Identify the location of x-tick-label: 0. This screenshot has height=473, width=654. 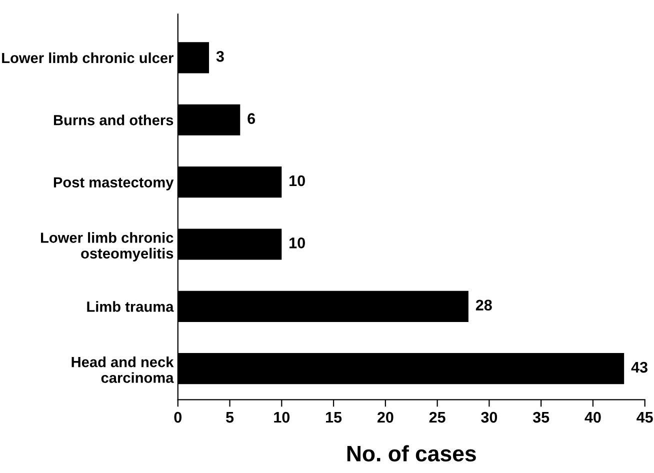
(178, 417).